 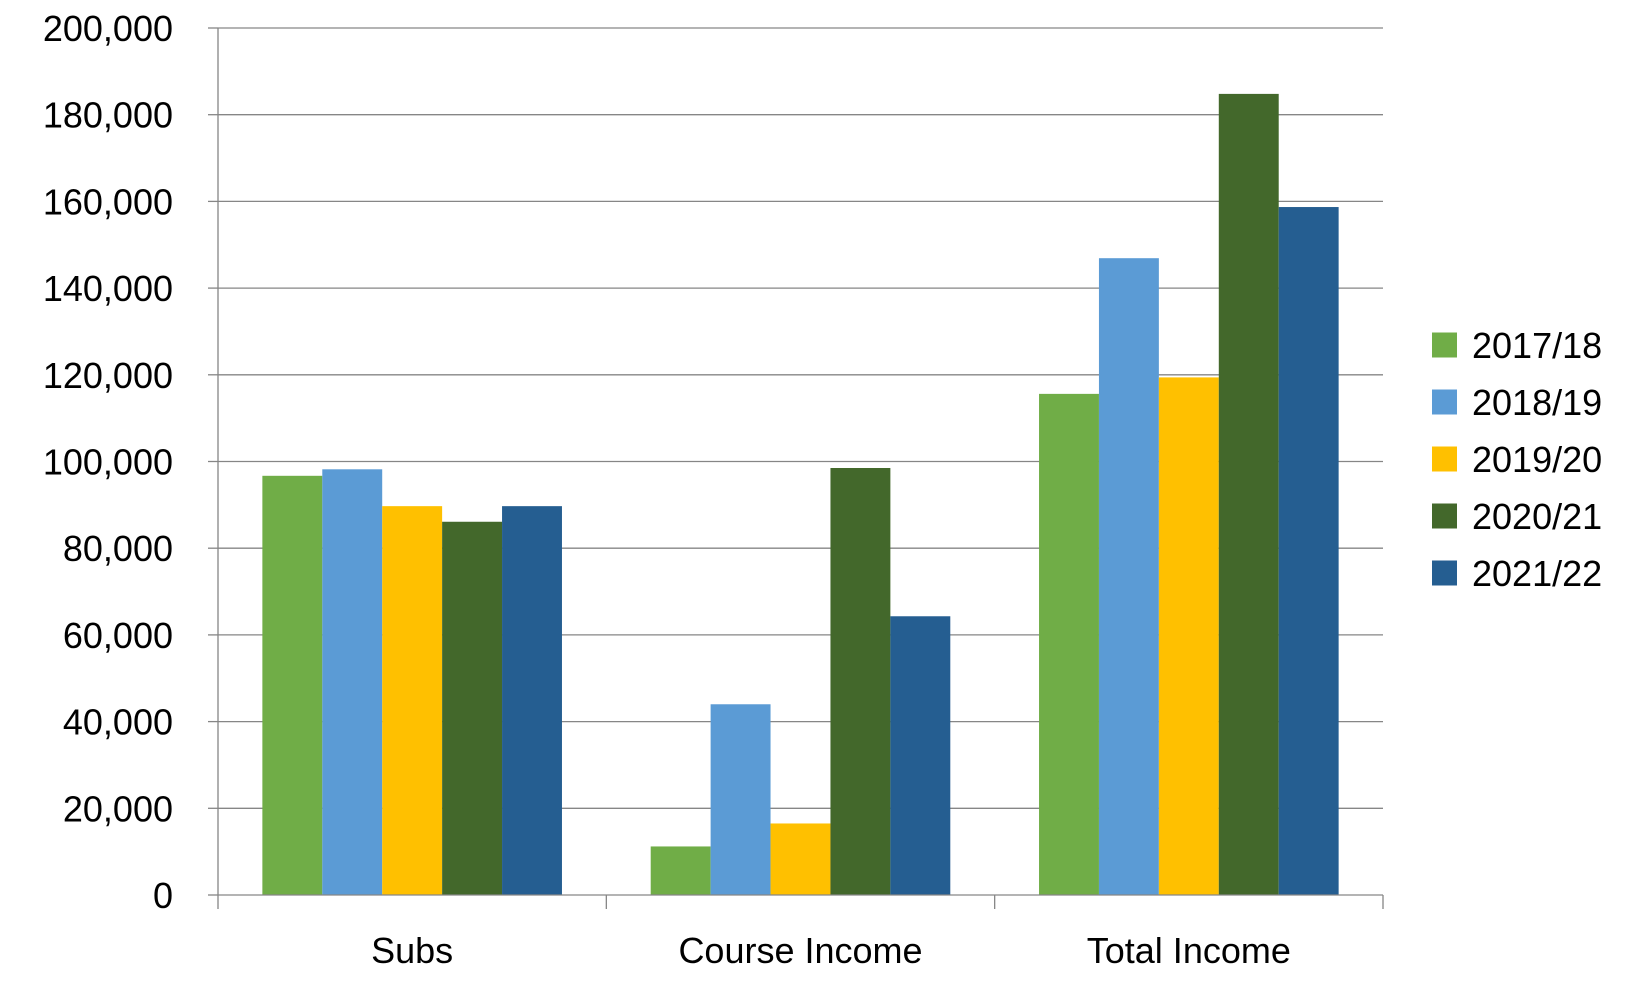 I want to click on x-category-label: Total Income, so click(x=1189, y=950).